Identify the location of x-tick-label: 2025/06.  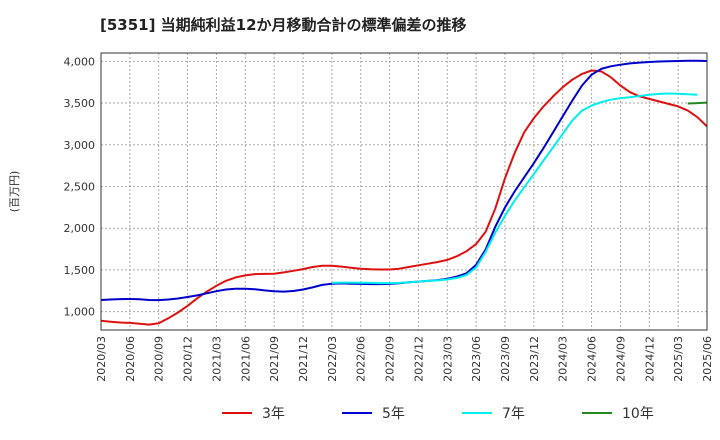
(707, 359).